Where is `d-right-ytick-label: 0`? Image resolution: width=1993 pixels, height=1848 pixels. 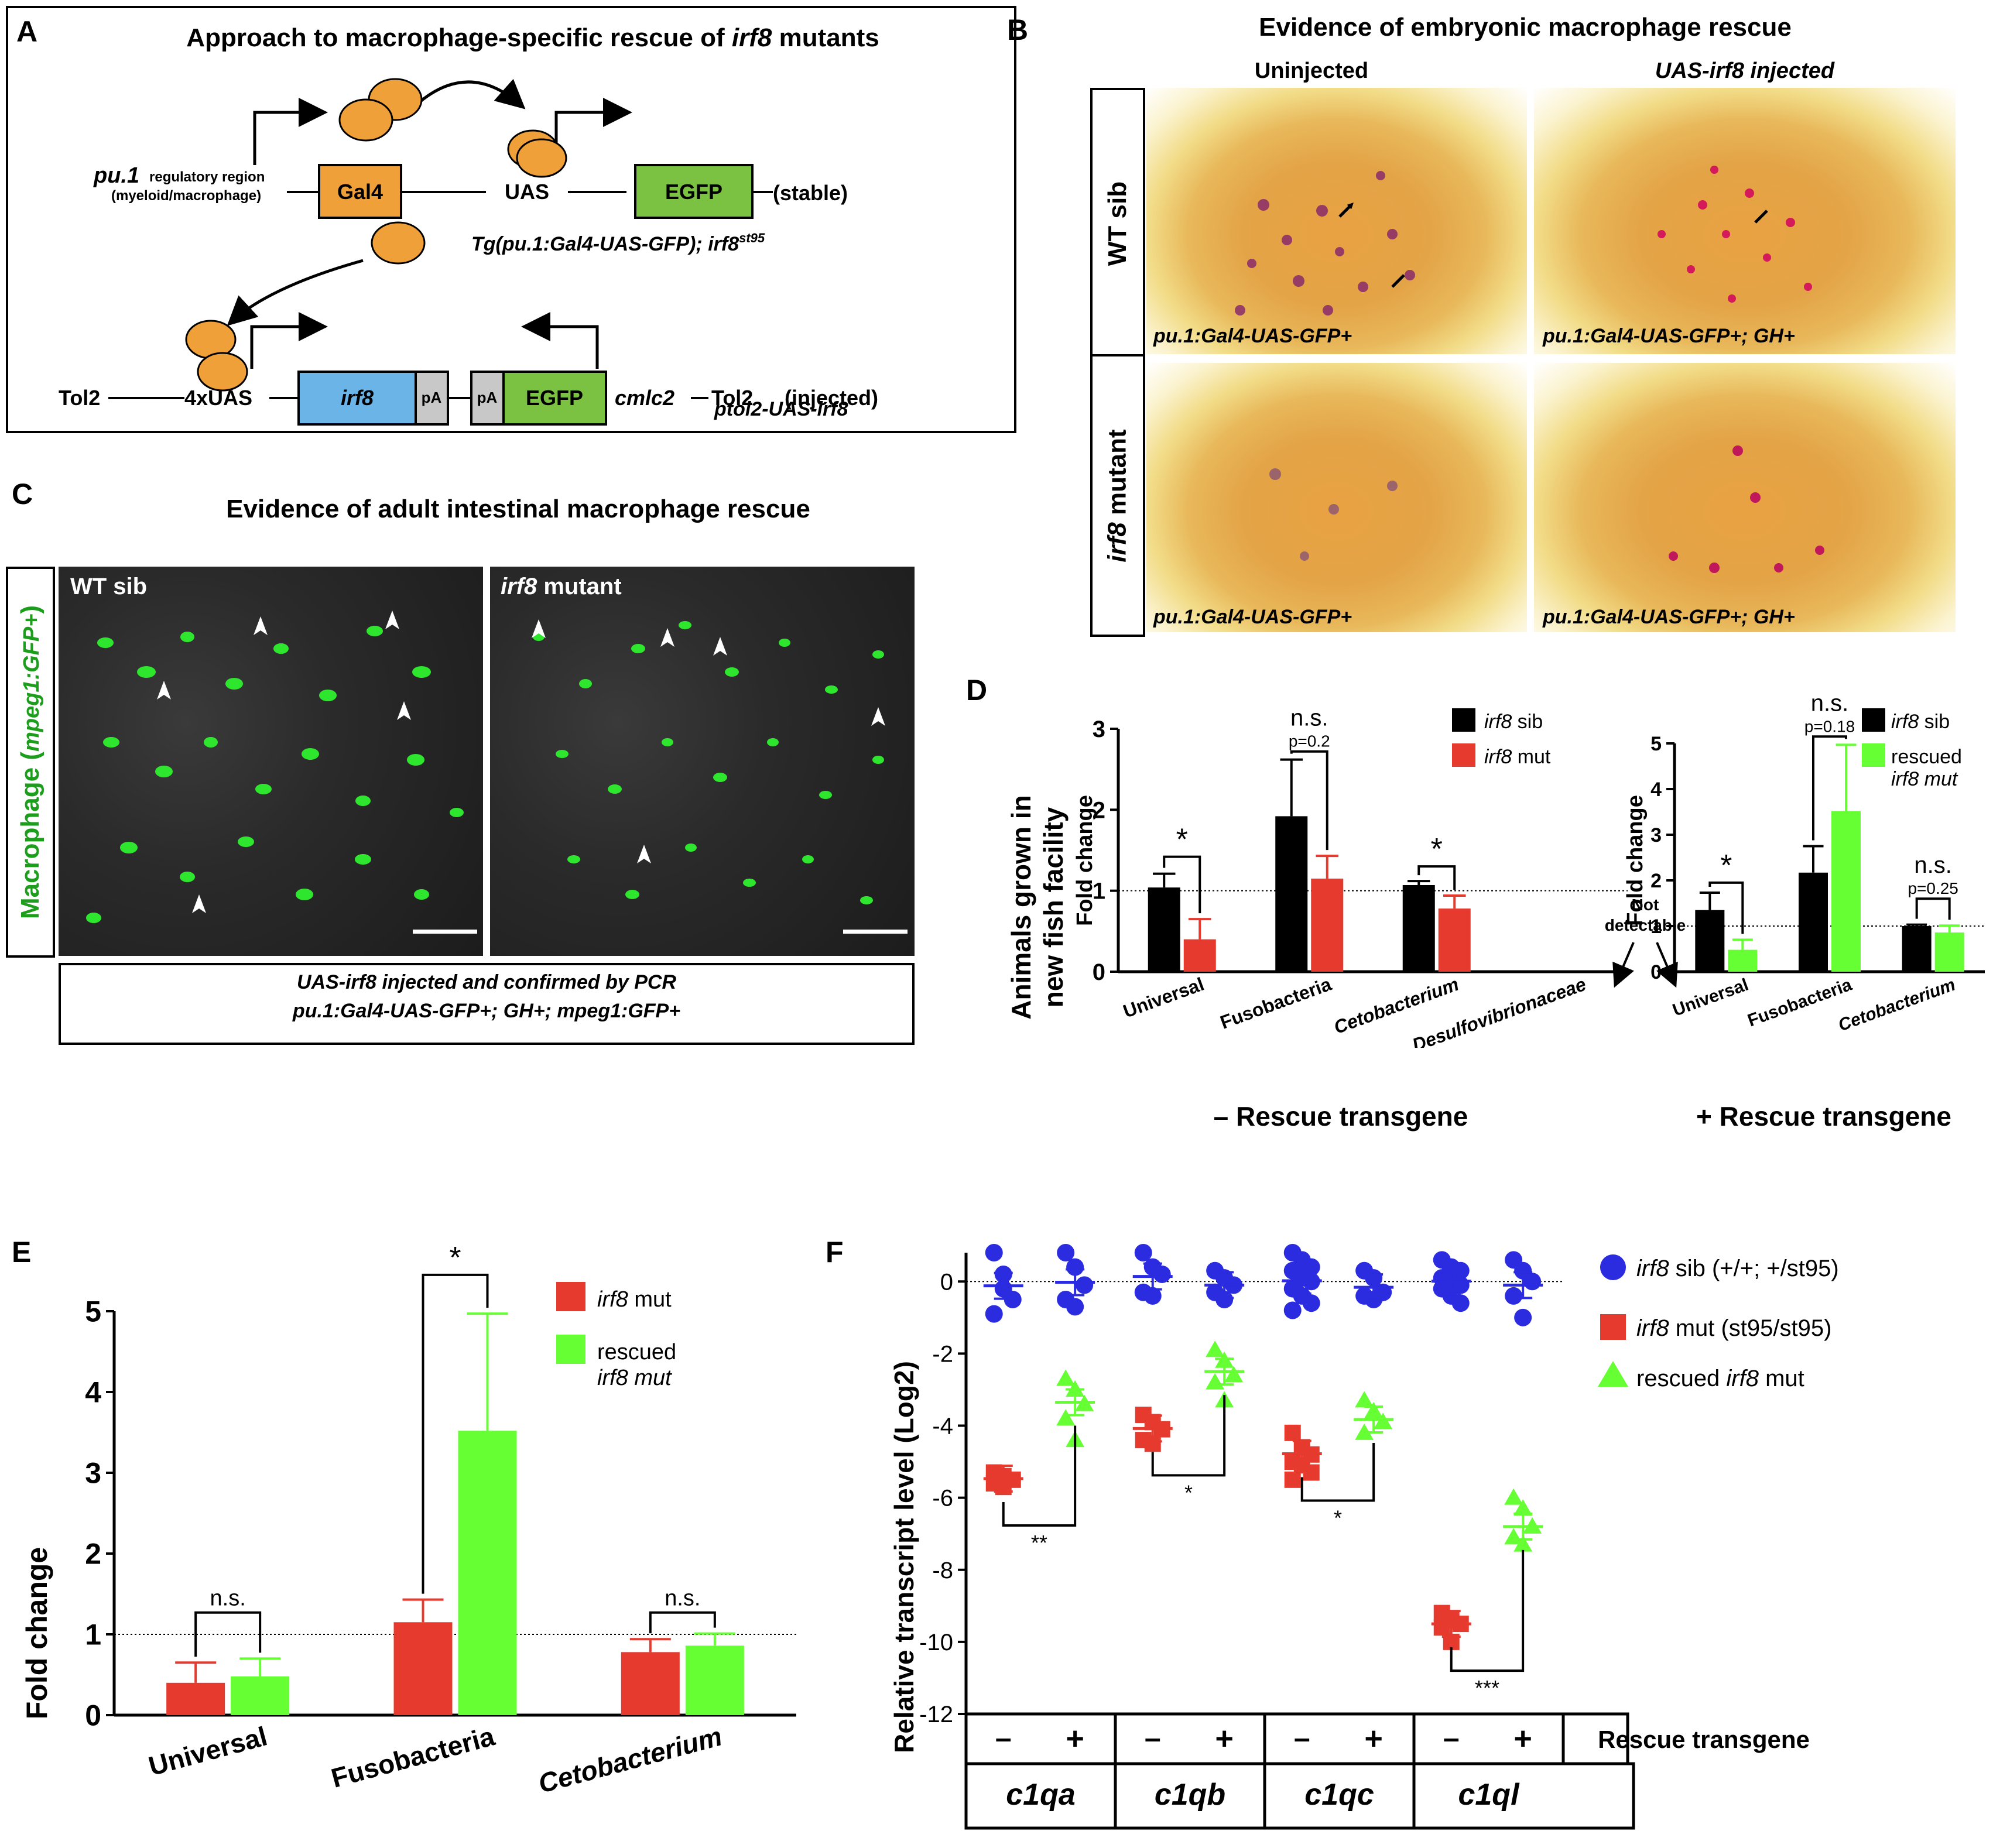
d-right-ytick-label: 0 is located at coordinates (1656, 972).